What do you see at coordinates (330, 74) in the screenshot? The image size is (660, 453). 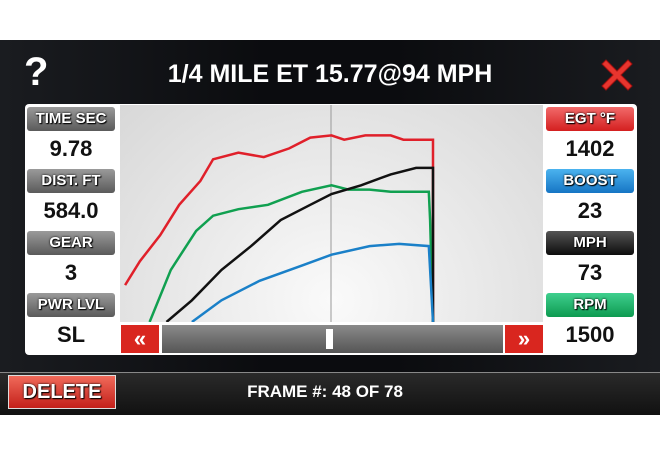 I see `page-title: 1/4 MILE ET 15.77@94 MPH` at bounding box center [330, 74].